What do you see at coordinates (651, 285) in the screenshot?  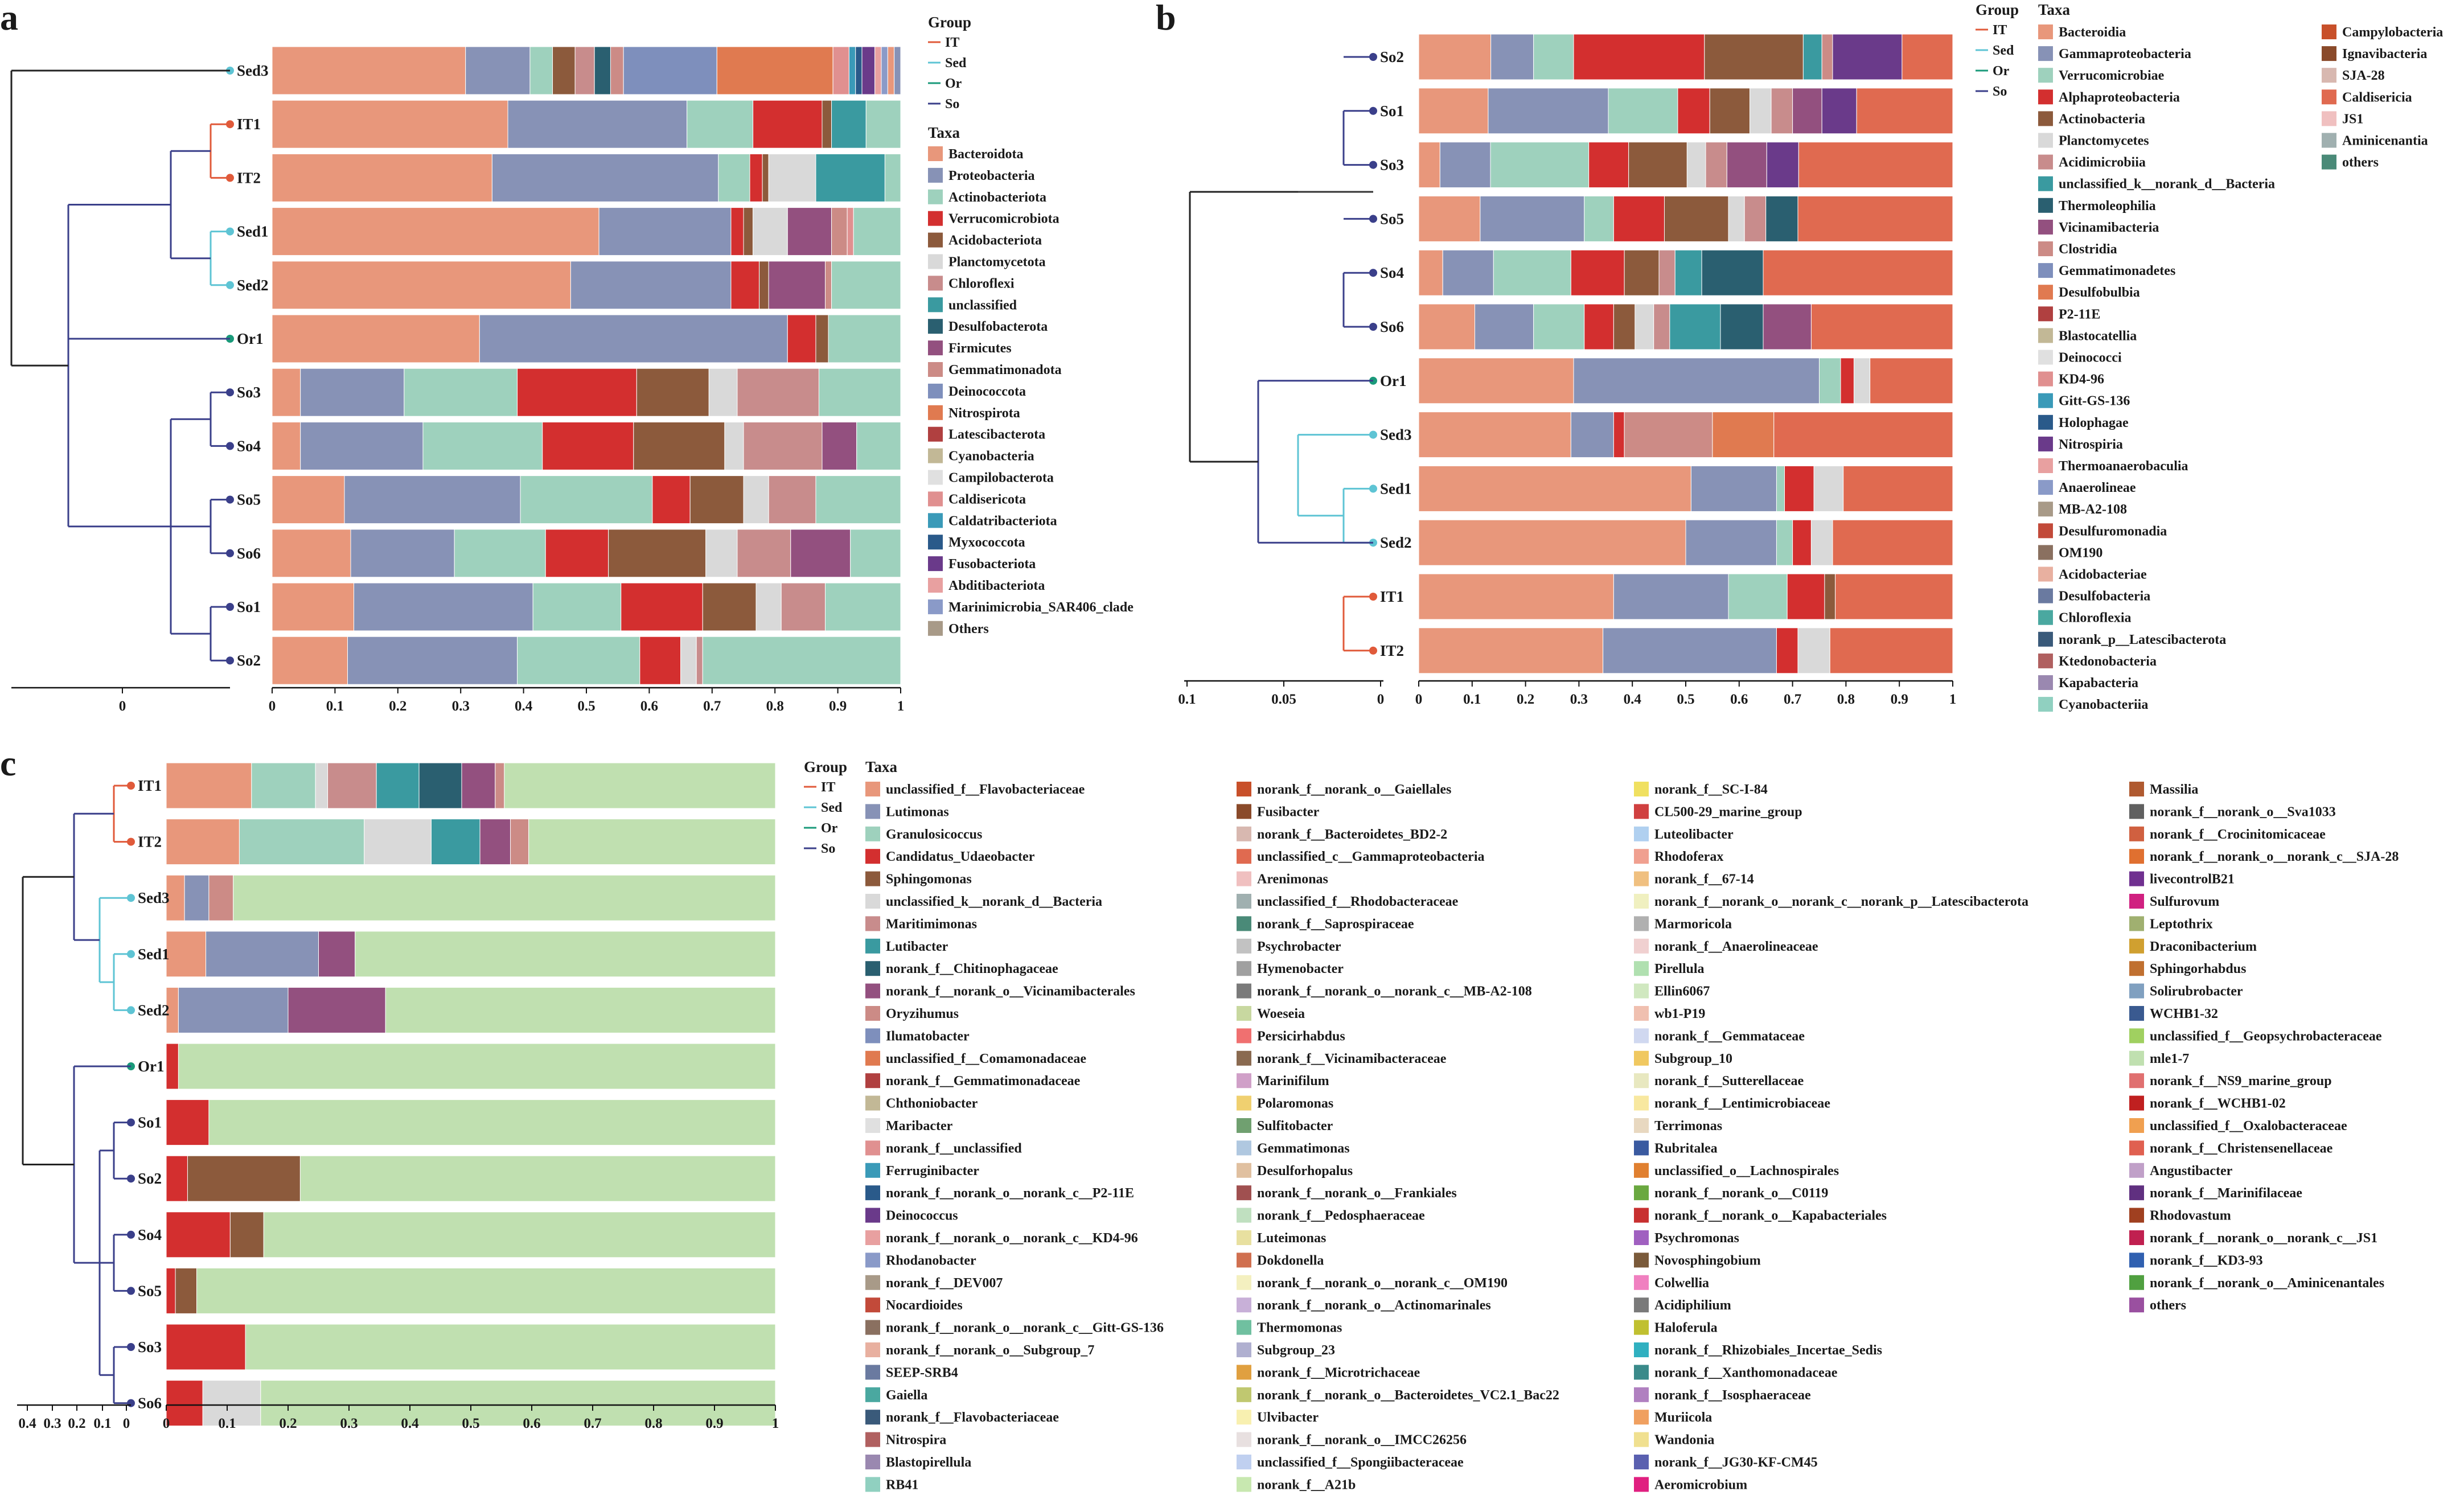 I see `bar-segment-Sed2-Proteobacteria` at bounding box center [651, 285].